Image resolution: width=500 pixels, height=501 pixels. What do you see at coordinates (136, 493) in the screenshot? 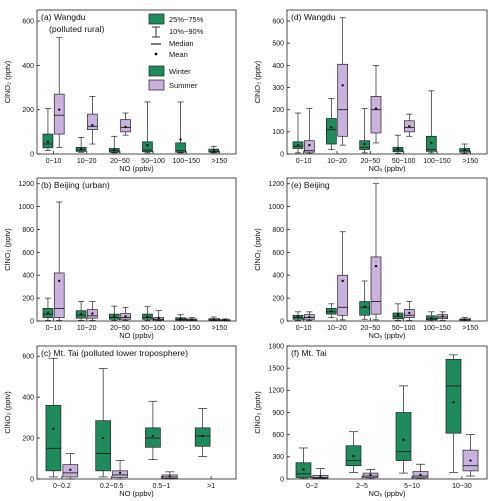
I see `x-axis-label: NO (ppbv)` at bounding box center [136, 493].